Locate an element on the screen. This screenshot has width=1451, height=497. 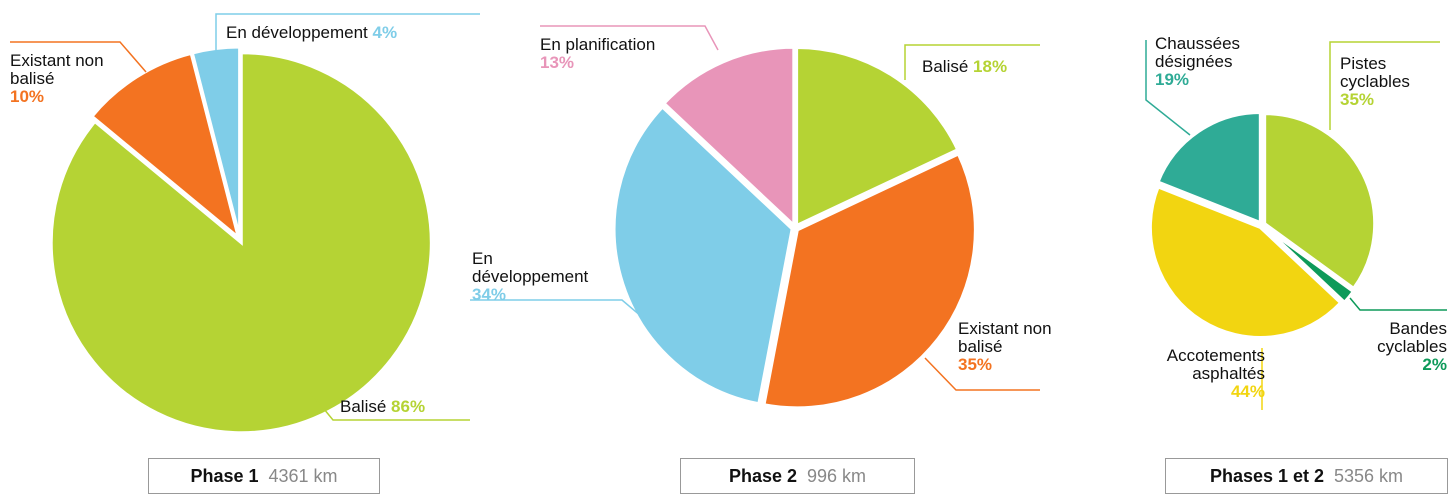
value-label: 13% is located at coordinates (557, 62).